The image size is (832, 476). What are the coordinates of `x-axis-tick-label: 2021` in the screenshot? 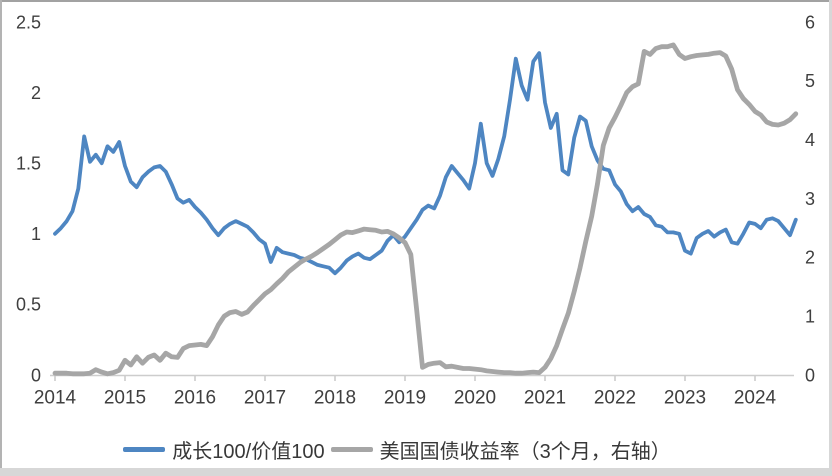 It's located at (545, 398).